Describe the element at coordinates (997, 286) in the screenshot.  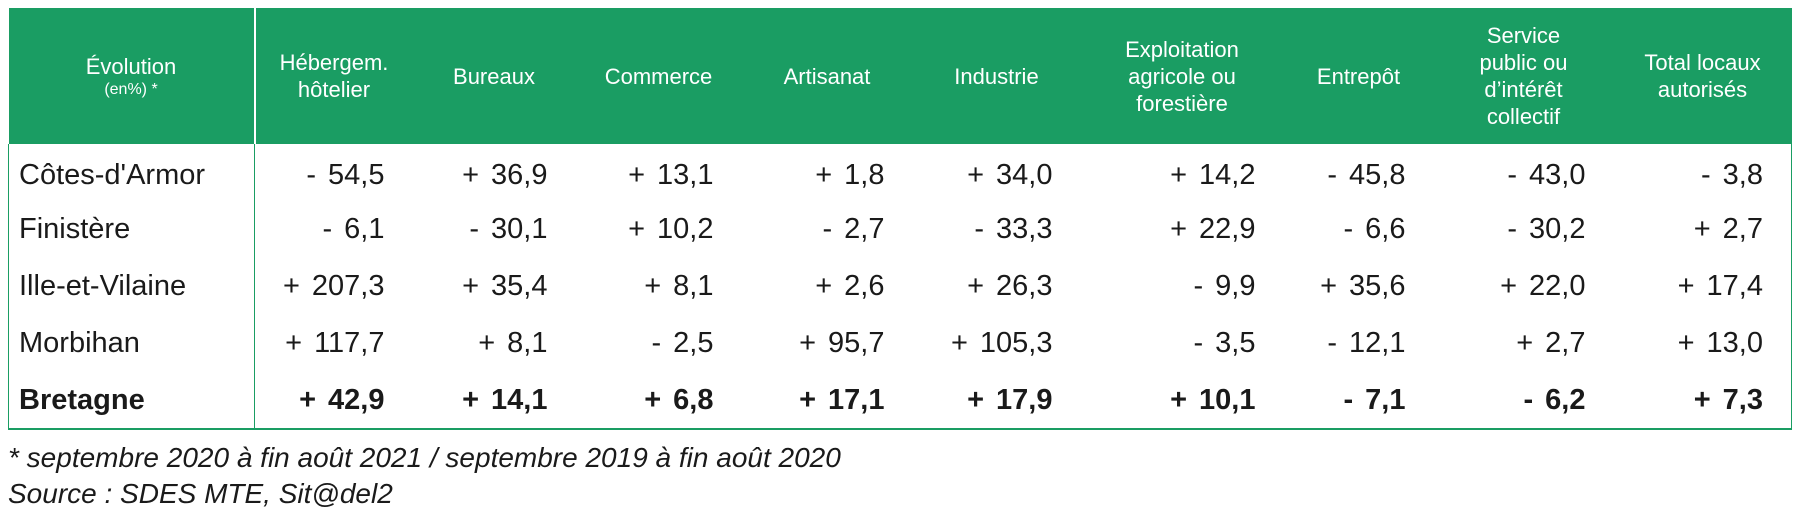
I see `table-cell: +26,3` at that location.